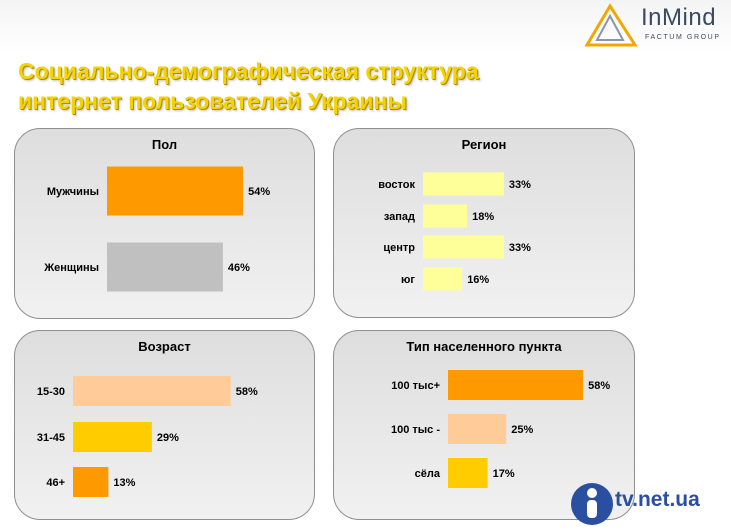 The height and width of the screenshot is (532, 731). What do you see at coordinates (415, 430) in the screenshot?
I see `category-label: 100 тыс -` at bounding box center [415, 430].